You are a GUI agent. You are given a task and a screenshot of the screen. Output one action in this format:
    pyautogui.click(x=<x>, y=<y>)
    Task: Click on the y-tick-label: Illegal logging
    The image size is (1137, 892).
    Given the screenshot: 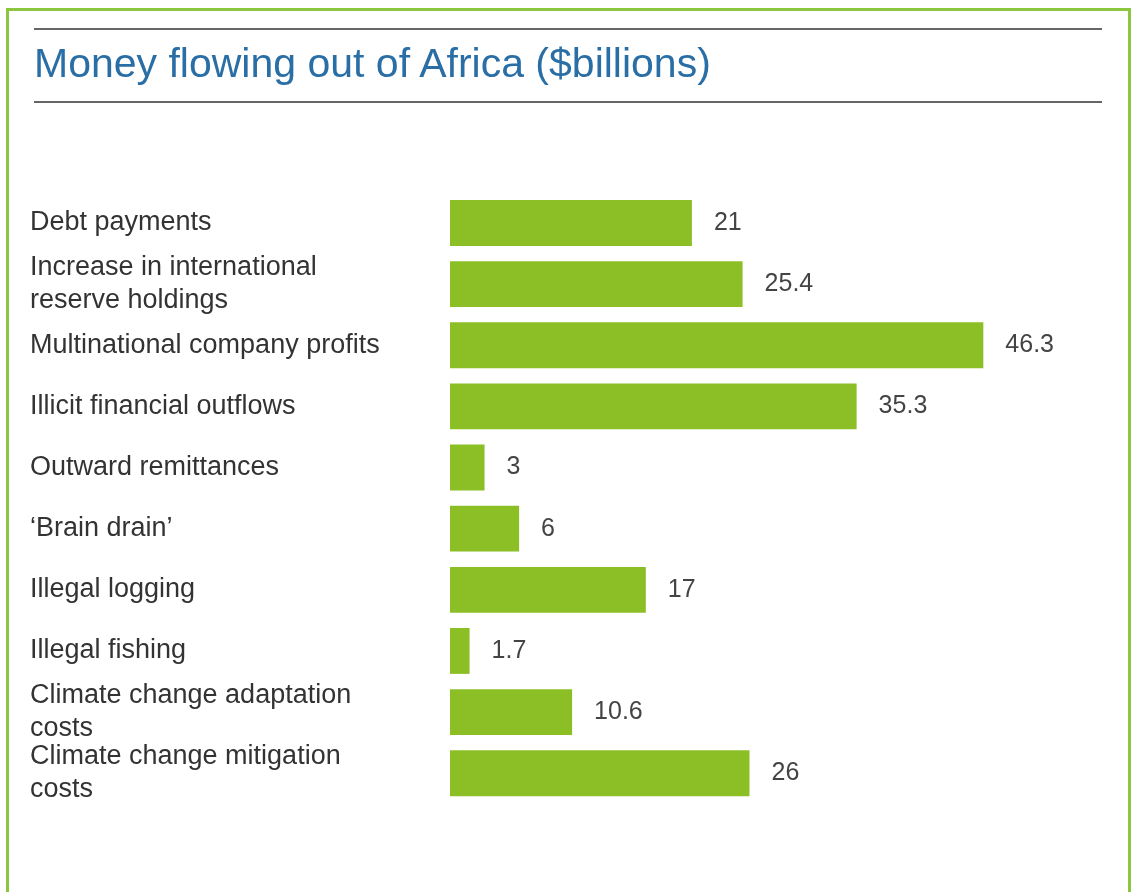 What is the action you would take?
    pyautogui.click(x=113, y=588)
    